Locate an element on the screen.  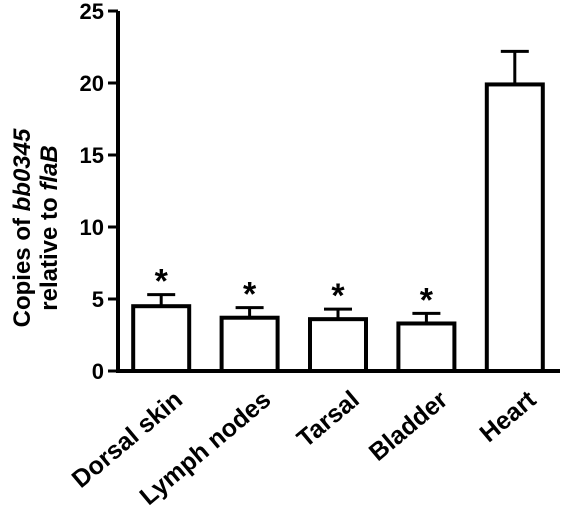
y-tick-label: 10 is located at coordinates (92, 227).